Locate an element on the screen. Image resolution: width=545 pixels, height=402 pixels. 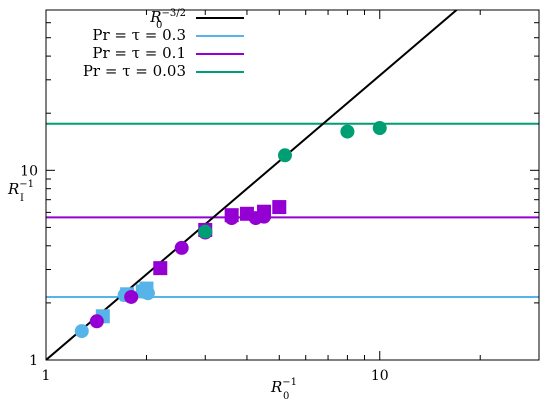
legend-label-0.1: Pr = τ = 0.1 is located at coordinates (139, 53).